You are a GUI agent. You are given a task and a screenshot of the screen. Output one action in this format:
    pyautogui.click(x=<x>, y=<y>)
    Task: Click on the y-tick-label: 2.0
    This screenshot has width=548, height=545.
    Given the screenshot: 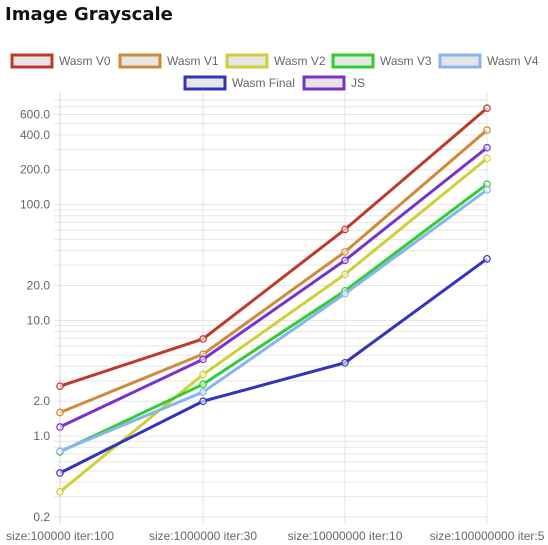 What is the action you would take?
    pyautogui.click(x=41, y=401)
    